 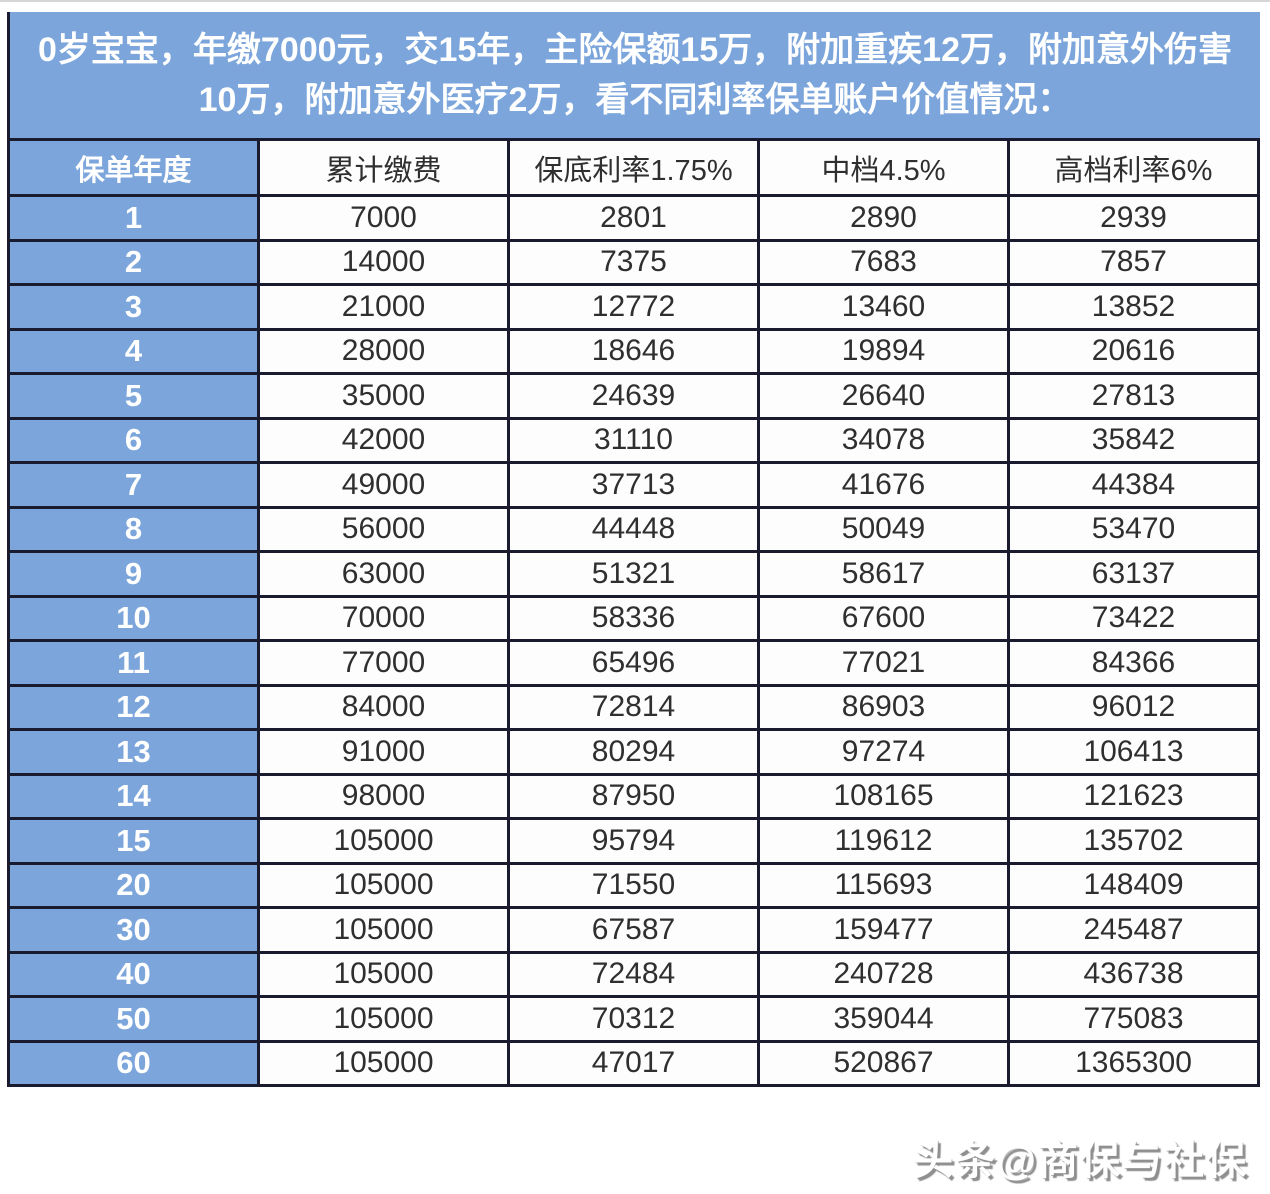 I want to click on table-row: 14 98000 87950 108165 121623, so click(x=633, y=796).